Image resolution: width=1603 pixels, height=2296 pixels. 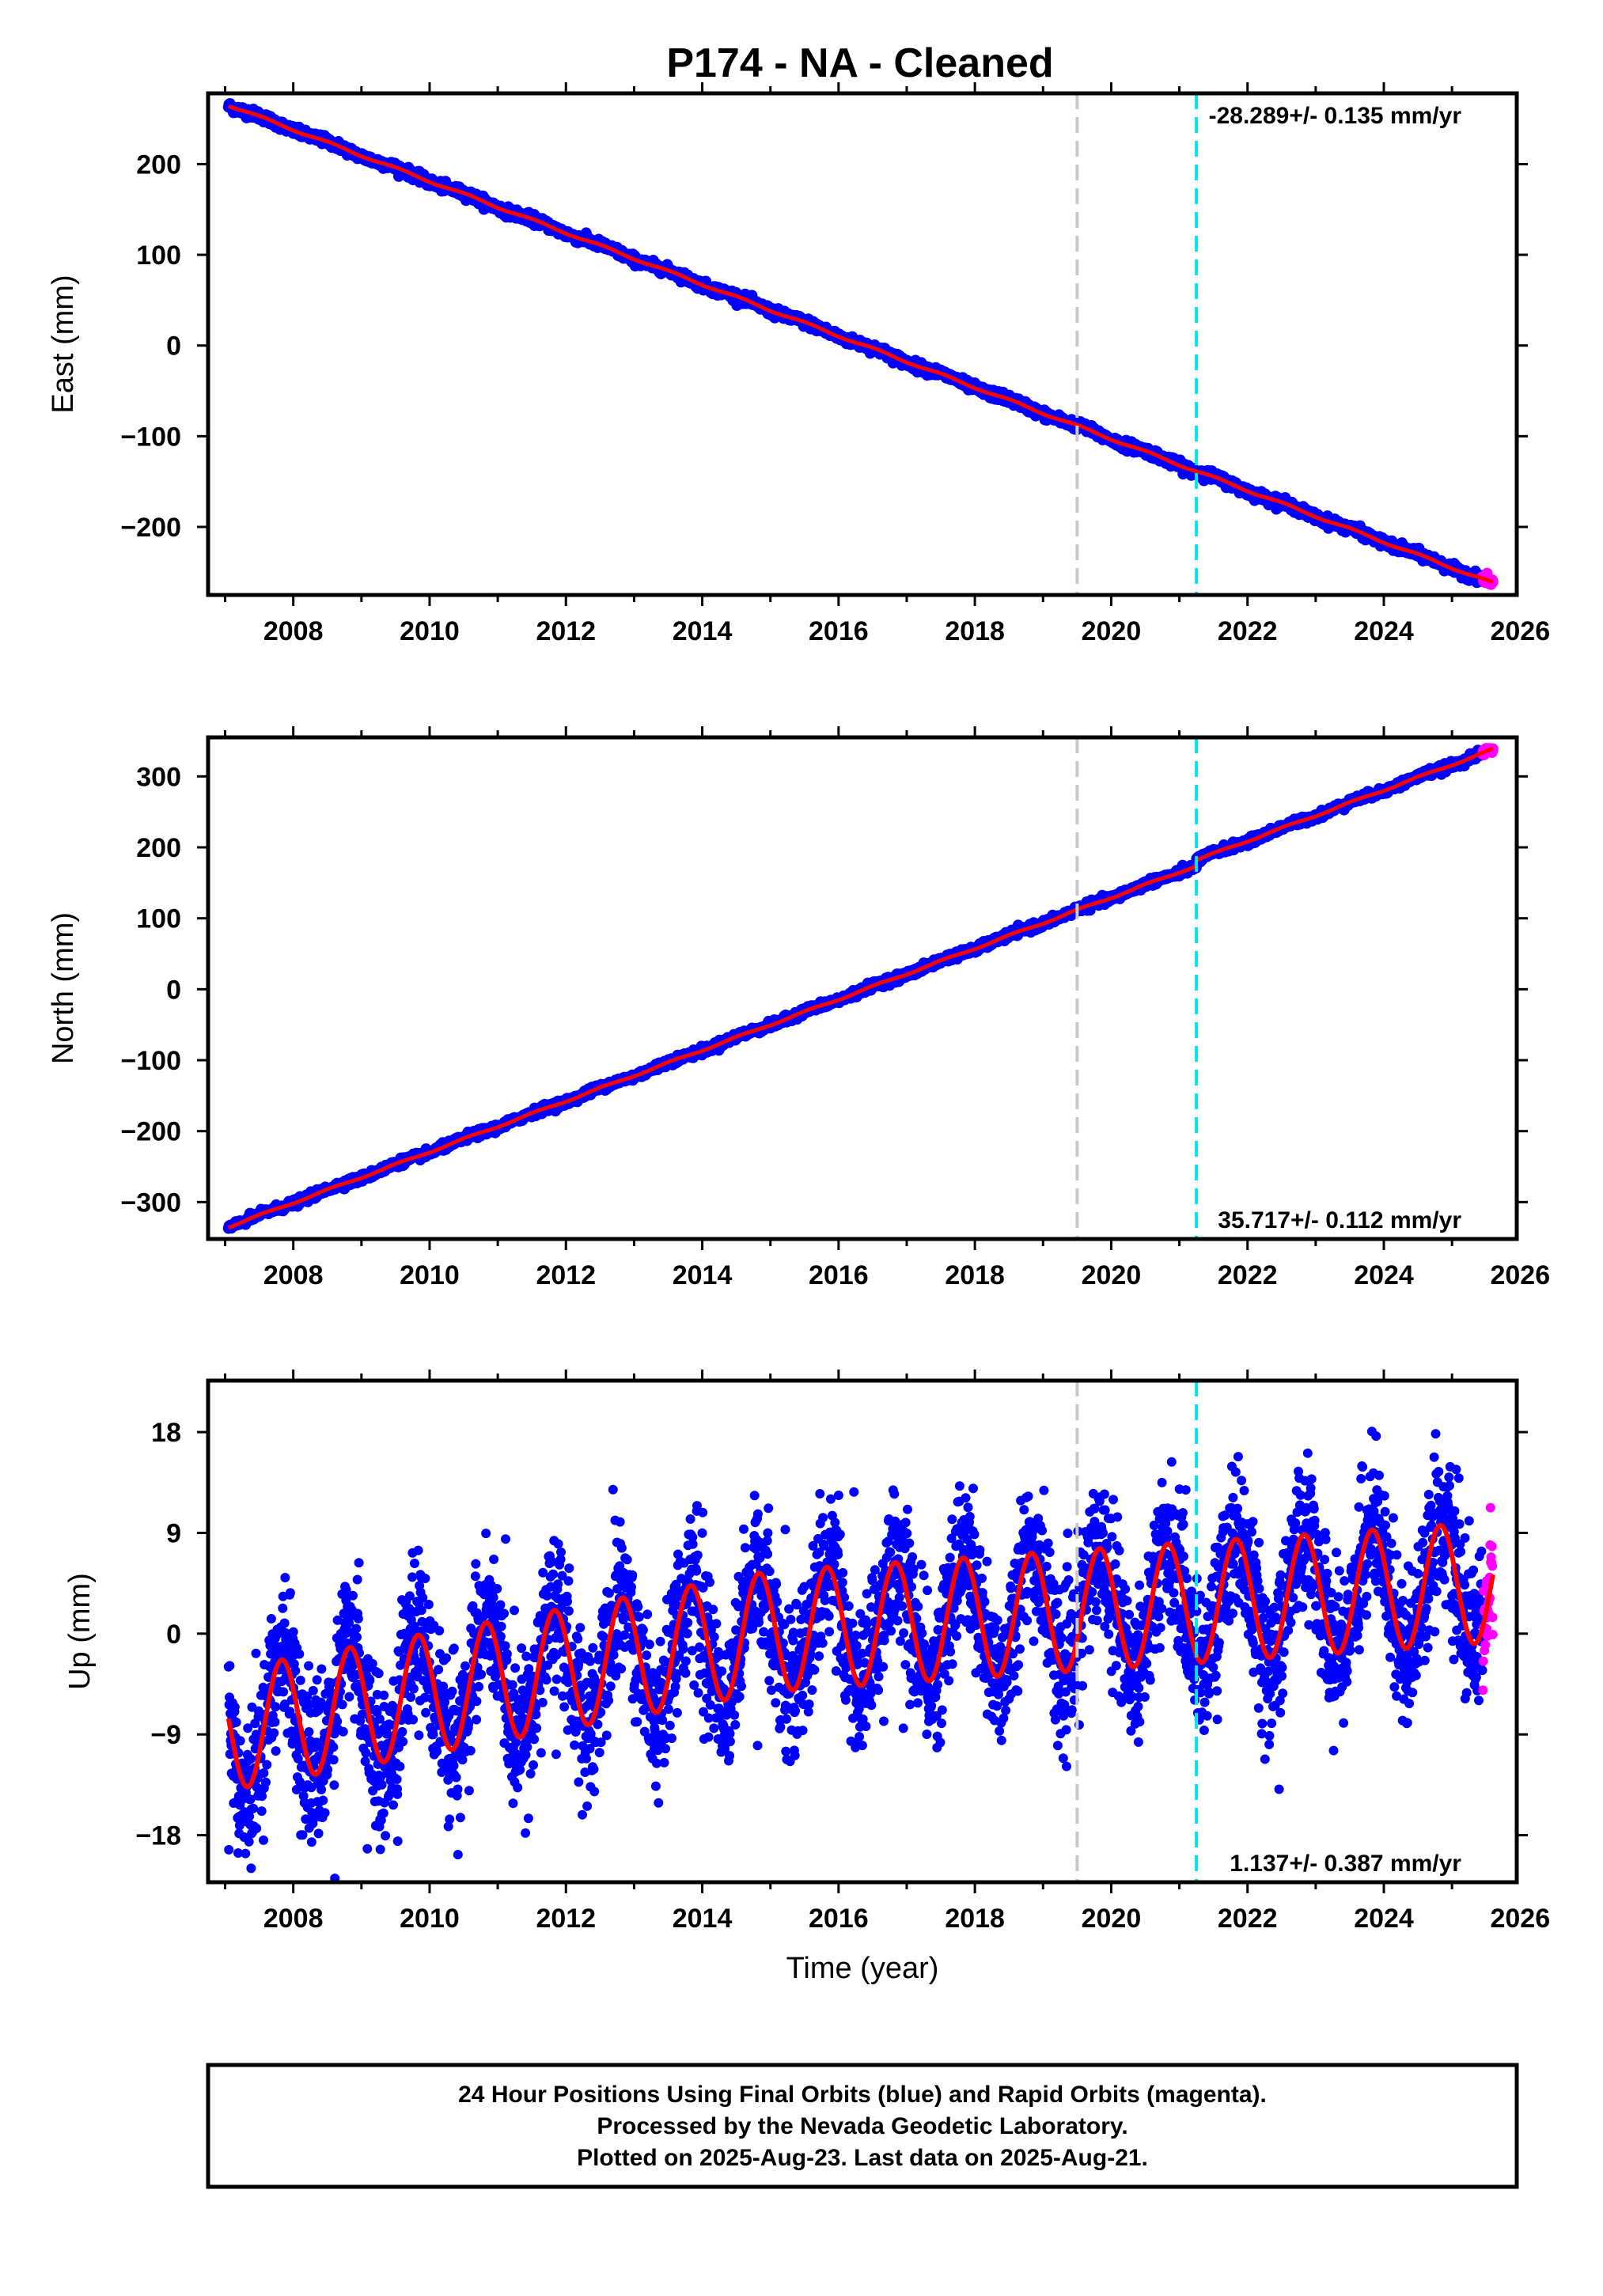 I want to click on y-tick-label: 200, so click(x=158, y=165).